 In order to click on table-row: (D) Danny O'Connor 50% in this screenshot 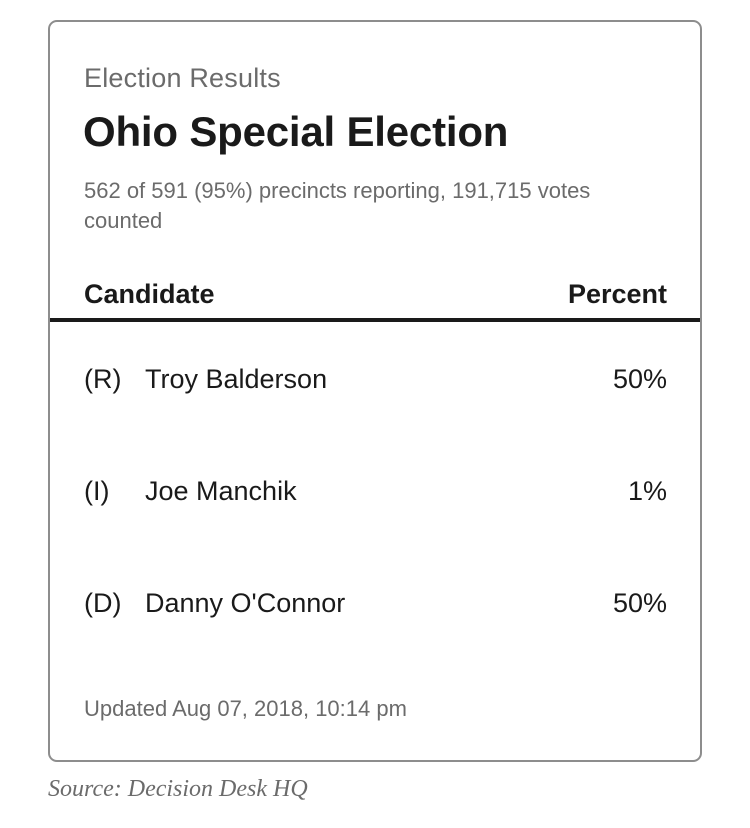, I will do `click(375, 603)`.